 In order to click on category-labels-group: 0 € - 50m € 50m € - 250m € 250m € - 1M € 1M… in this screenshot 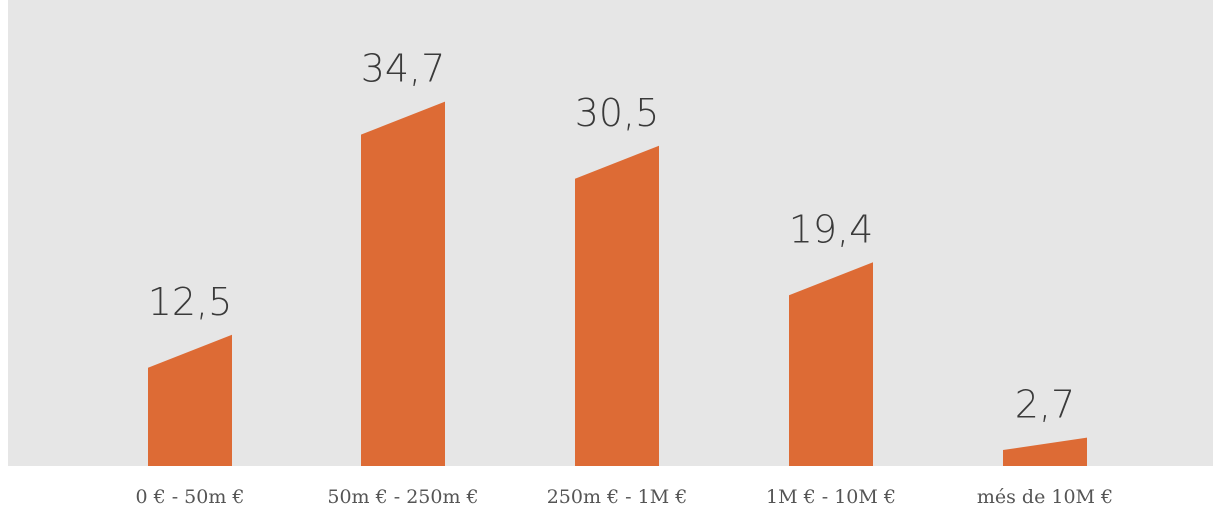, I will do `click(624, 497)`.